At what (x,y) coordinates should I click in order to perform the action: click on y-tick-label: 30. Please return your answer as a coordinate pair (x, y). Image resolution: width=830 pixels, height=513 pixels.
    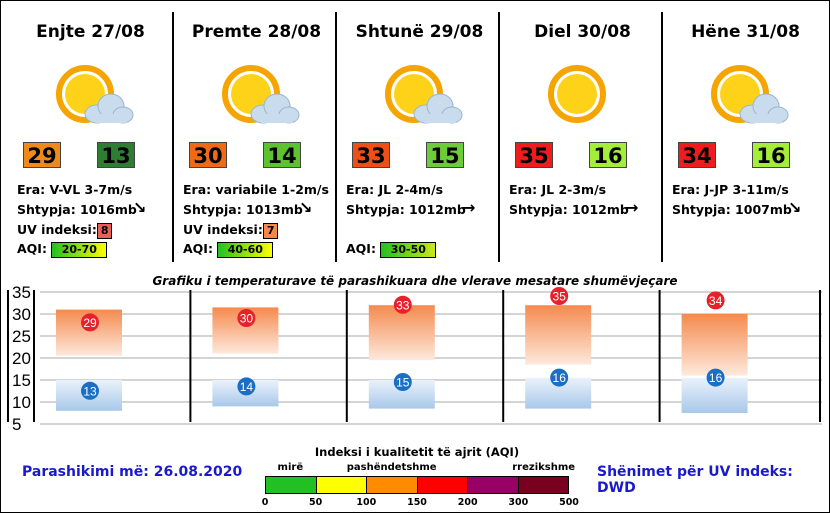
    Looking at the image, I should click on (21, 314).